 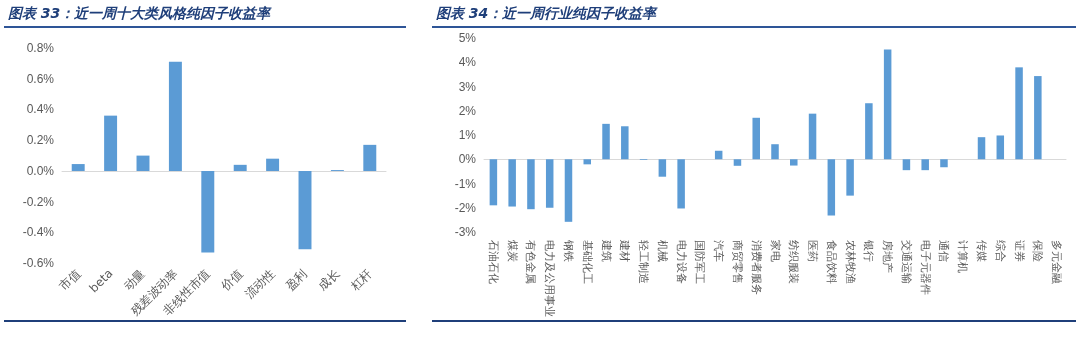 What do you see at coordinates (1019, 251) in the screenshot?
I see `x-tick-label: 证券` at bounding box center [1019, 251].